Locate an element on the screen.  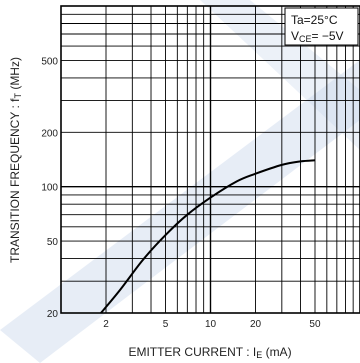
x-tick-label: 2 is located at coordinates (106, 324).